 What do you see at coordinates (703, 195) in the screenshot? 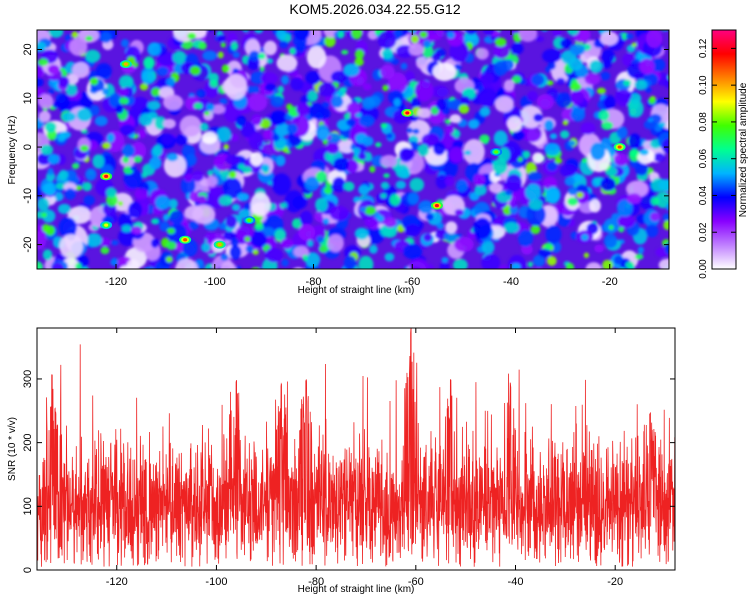
I see `colorbar-tick-label: 0.04` at bounding box center [703, 195].